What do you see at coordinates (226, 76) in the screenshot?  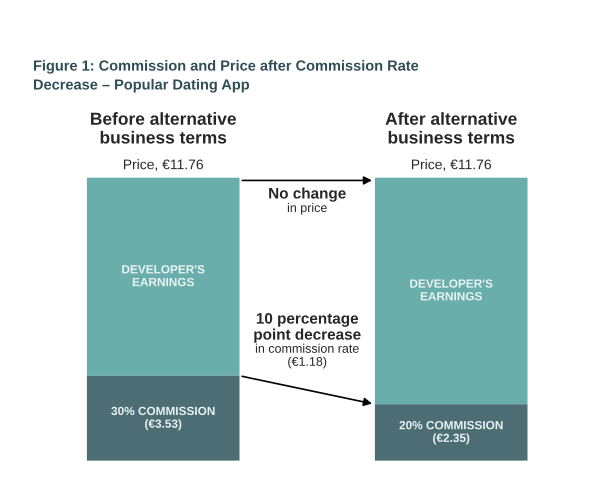 I see `chart-title: Figure 1: Commission and Price after Commission Rate Decrease – Popular Dating App` at bounding box center [226, 76].